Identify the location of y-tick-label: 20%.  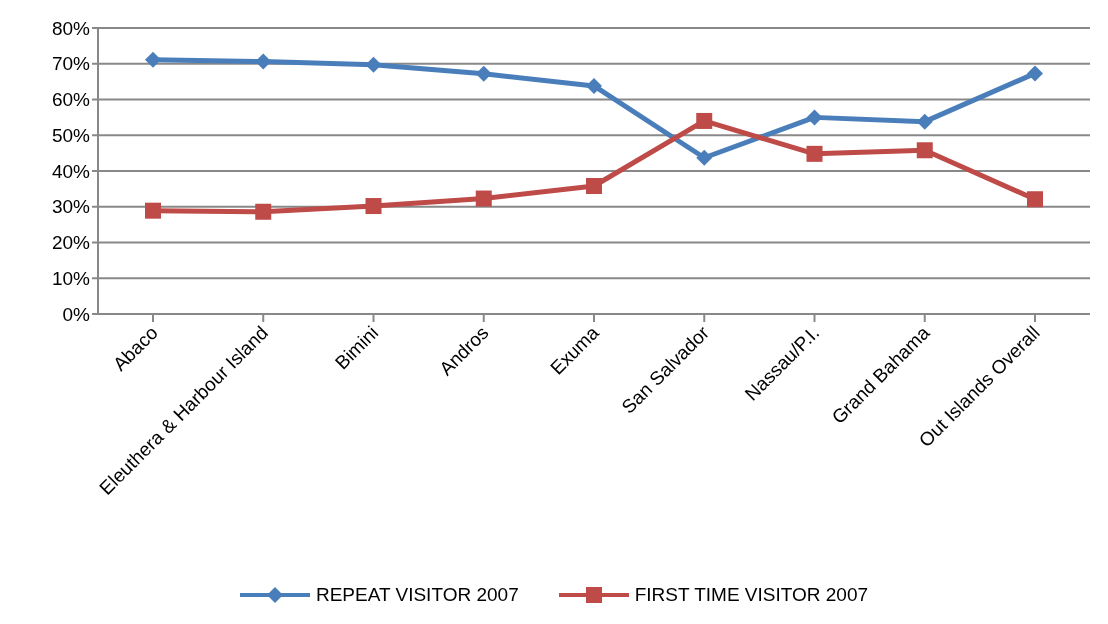
(71, 243).